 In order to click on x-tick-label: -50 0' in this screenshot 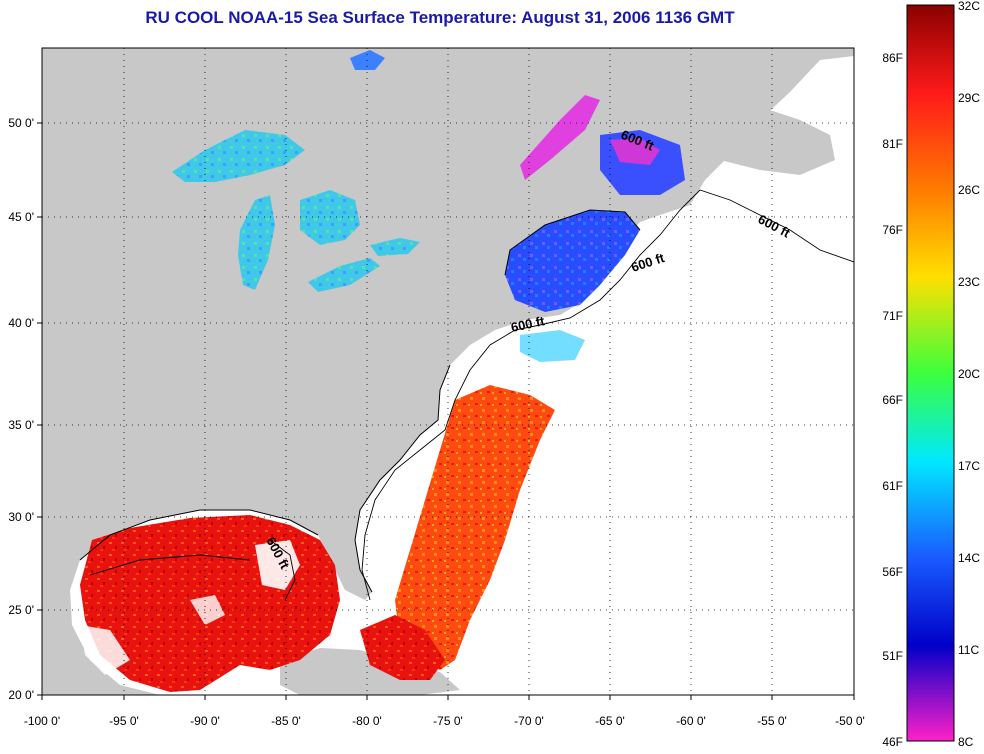, I will do `click(850, 721)`.